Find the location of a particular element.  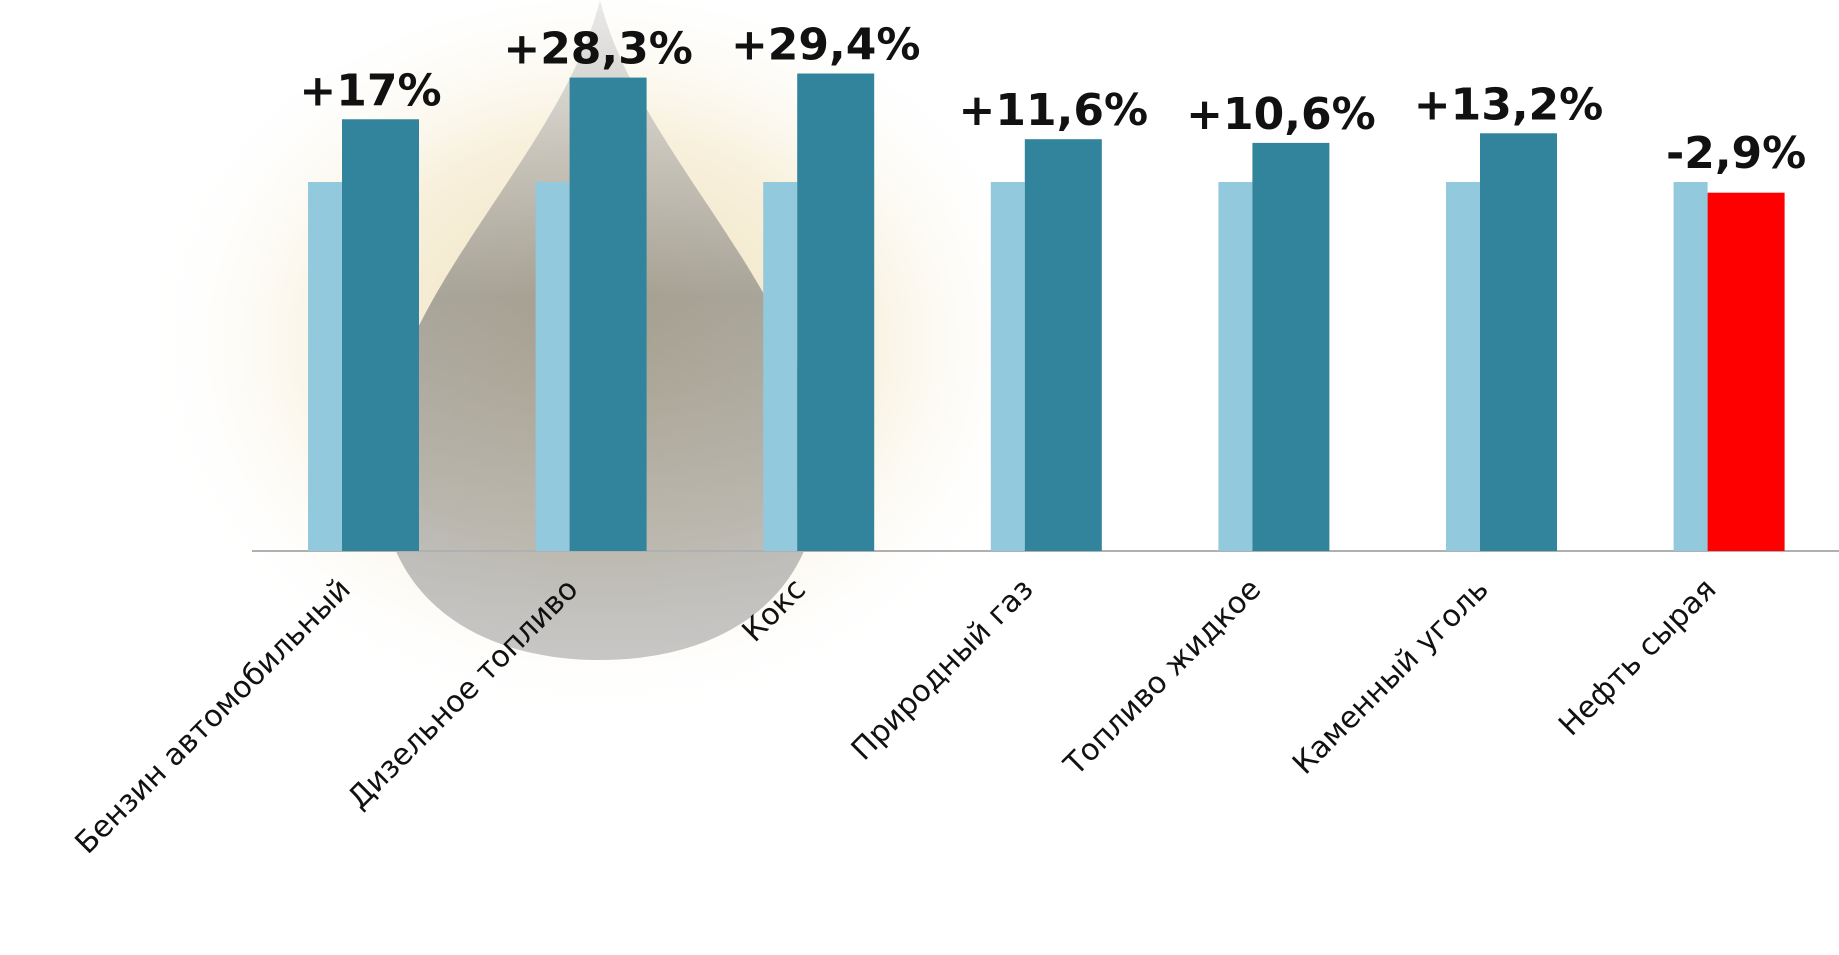

value-label: -2,9% is located at coordinates (1736, 153).